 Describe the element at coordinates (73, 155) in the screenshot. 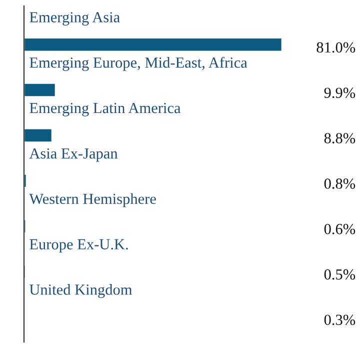

I see `y-tick-label: Asia Ex-Japan` at that location.